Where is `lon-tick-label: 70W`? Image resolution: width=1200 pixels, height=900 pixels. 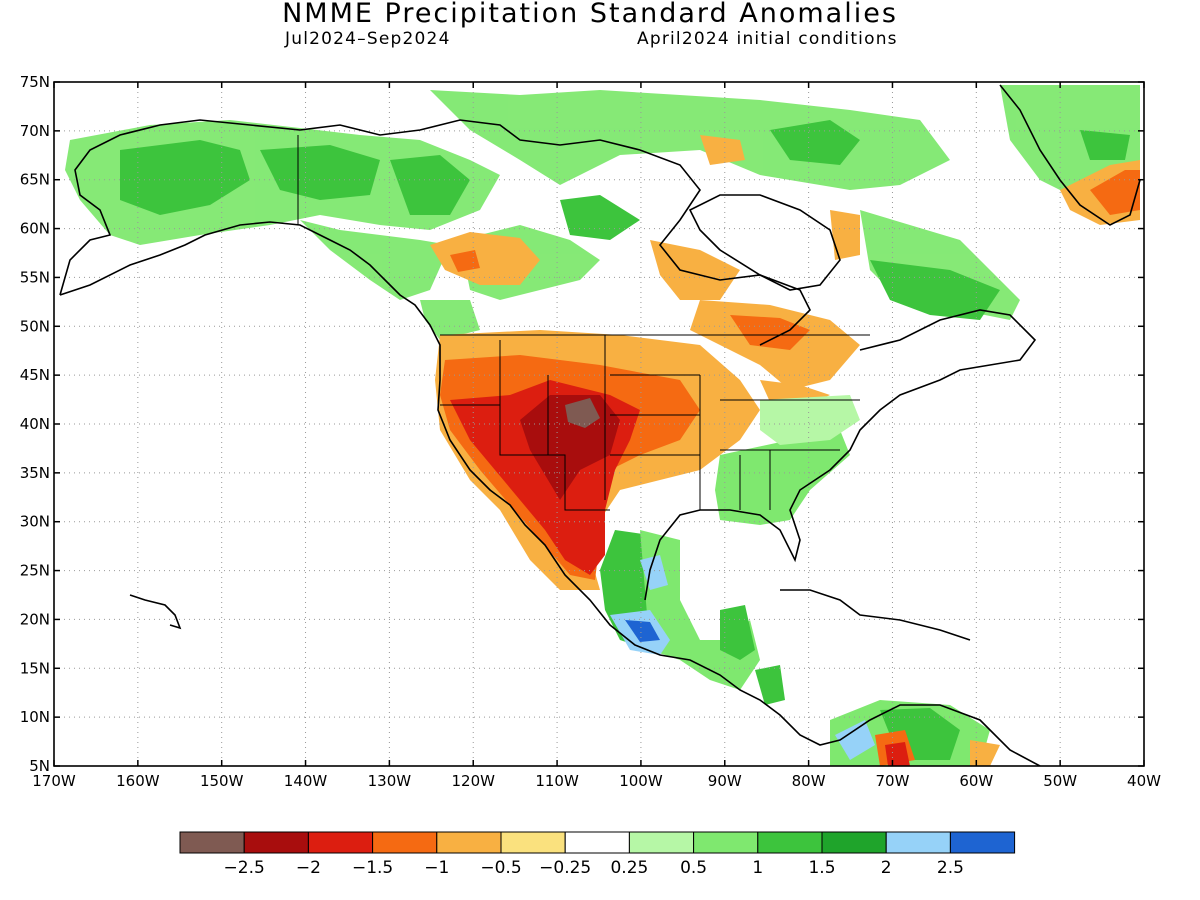
lon-tick-label: 70W is located at coordinates (893, 781).